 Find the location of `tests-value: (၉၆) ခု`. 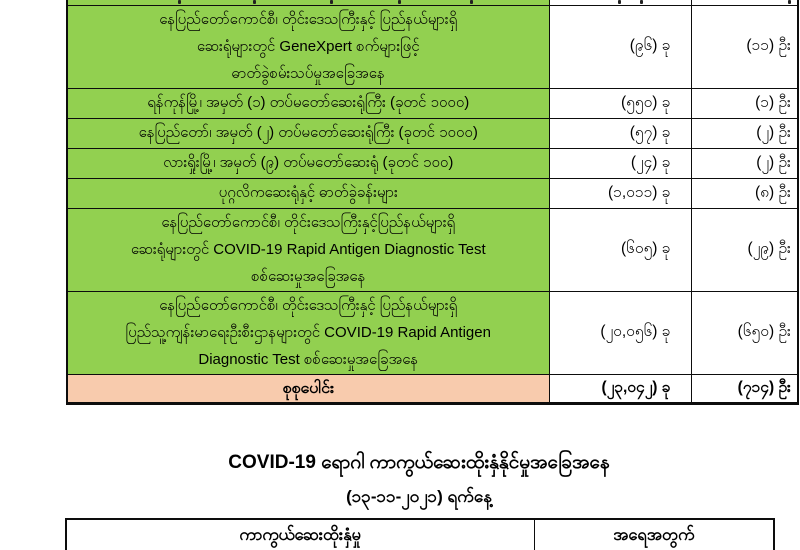

tests-value: (၉၆) ခု is located at coordinates (620, 46).